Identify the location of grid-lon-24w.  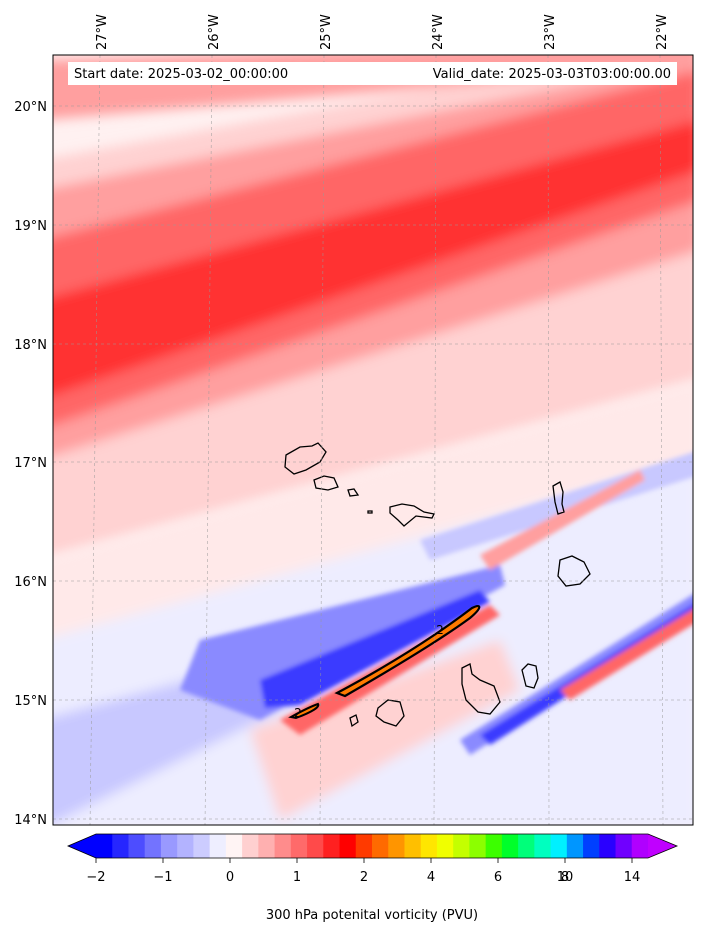
(435, 440).